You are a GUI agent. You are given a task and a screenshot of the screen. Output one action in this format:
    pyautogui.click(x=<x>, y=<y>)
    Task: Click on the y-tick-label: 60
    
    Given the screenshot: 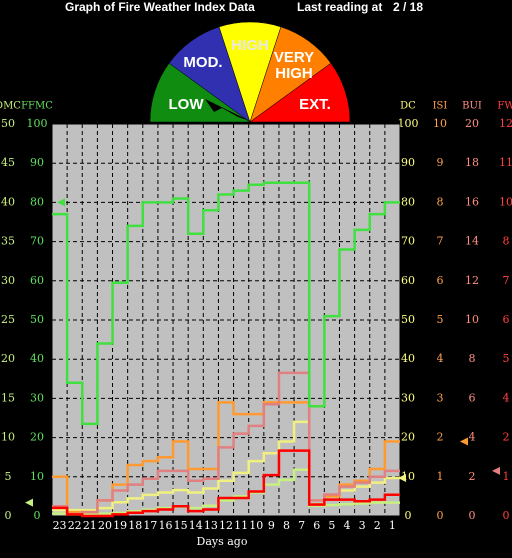 What is the action you would take?
    pyautogui.click(x=408, y=280)
    